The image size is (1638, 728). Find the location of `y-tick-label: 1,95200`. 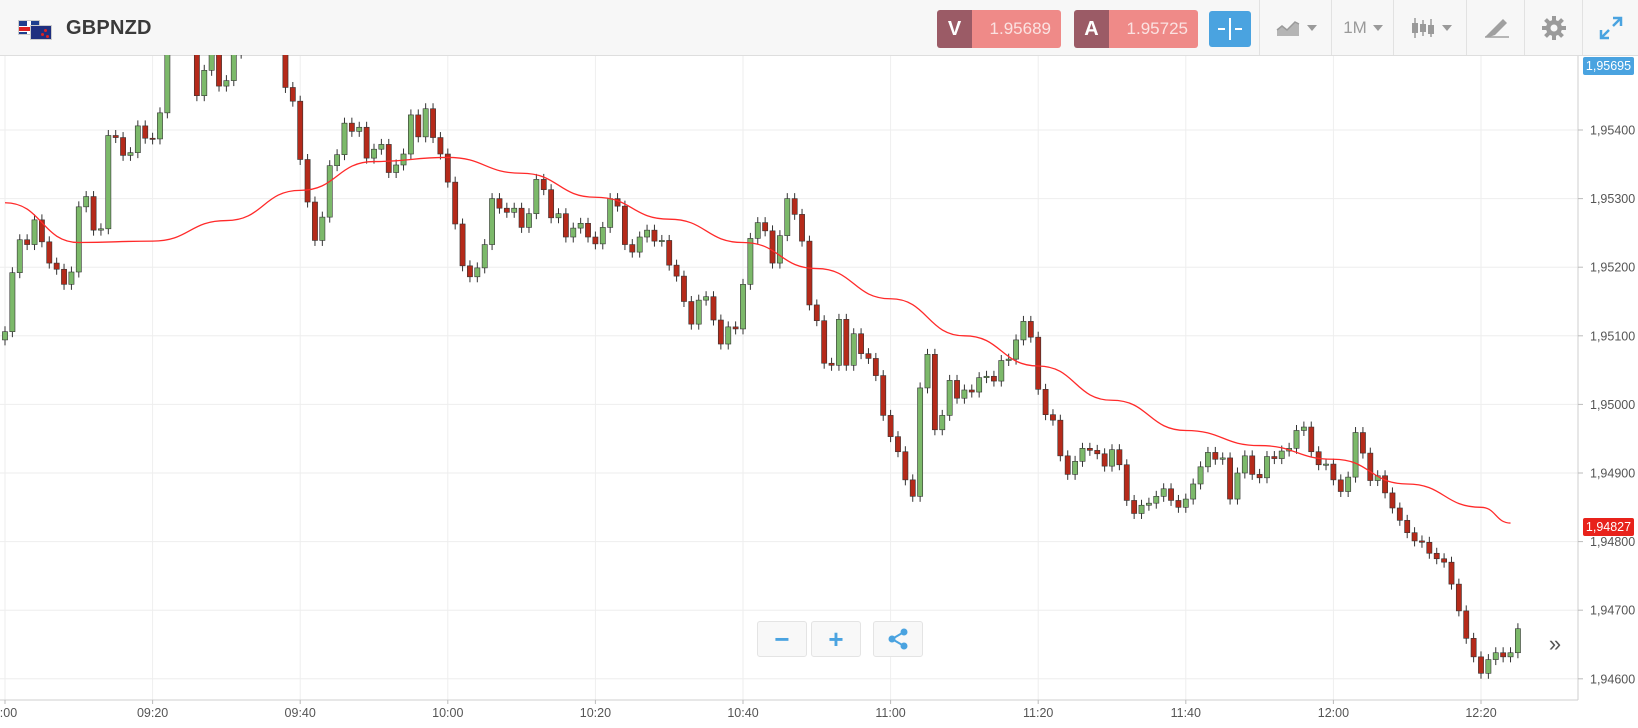

y-tick-label: 1,95200 is located at coordinates (1612, 268).